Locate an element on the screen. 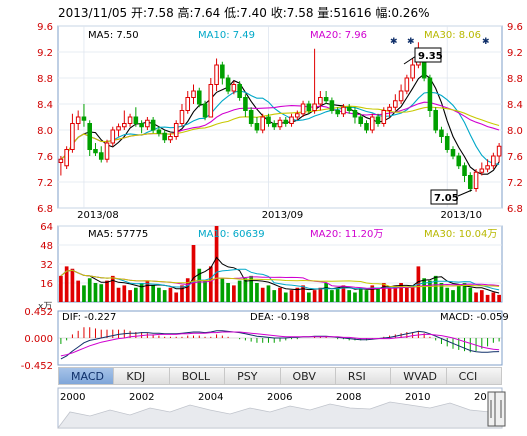  price-tick-right: 8.8 is located at coordinates (515, 79).